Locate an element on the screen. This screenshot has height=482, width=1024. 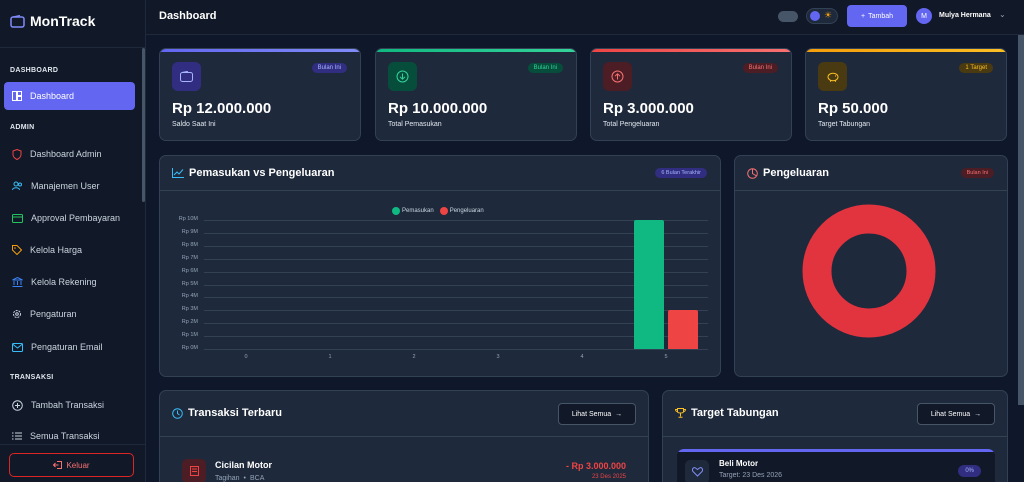
add-button: + Tambah is located at coordinates (877, 16).